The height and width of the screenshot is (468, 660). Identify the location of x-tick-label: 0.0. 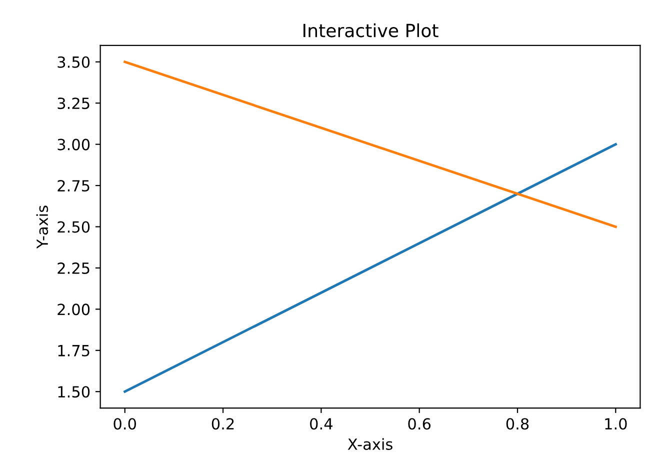
(125, 424).